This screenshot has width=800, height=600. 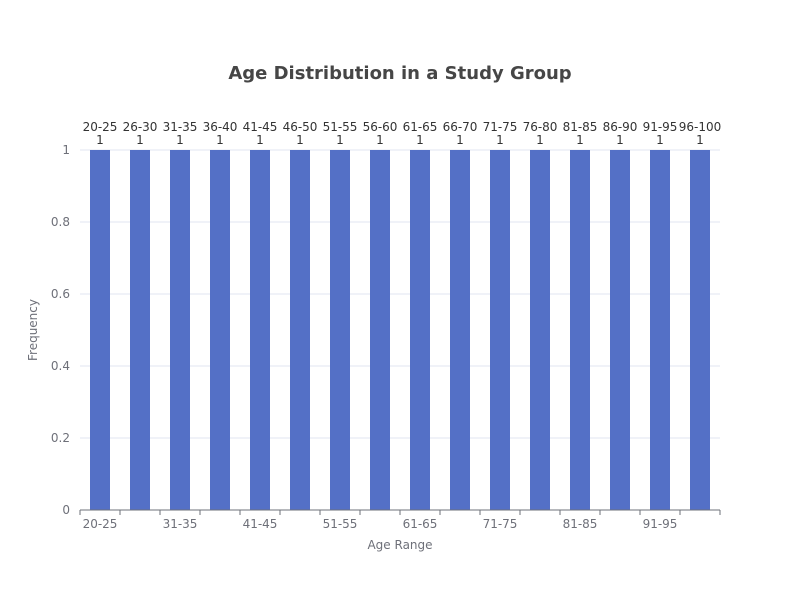 I want to click on y-tick-label: 0.8, so click(x=60, y=222).